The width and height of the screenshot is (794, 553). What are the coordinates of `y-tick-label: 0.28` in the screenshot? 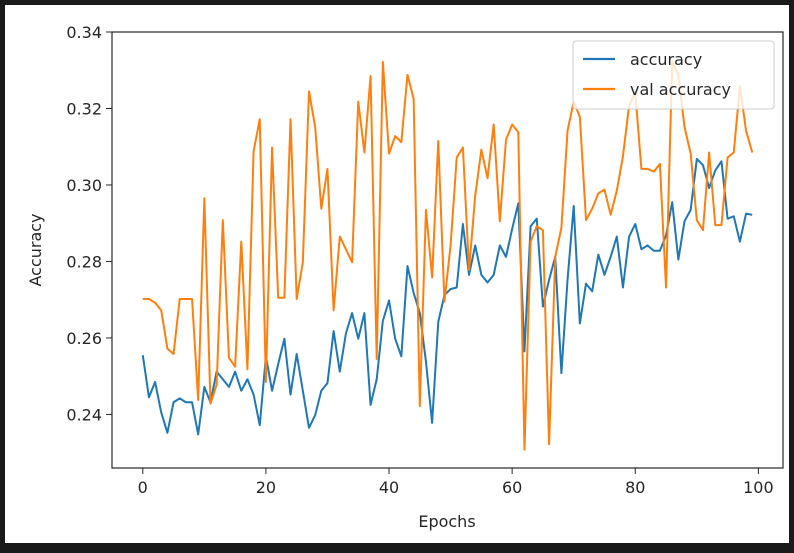 It's located at (84, 261).